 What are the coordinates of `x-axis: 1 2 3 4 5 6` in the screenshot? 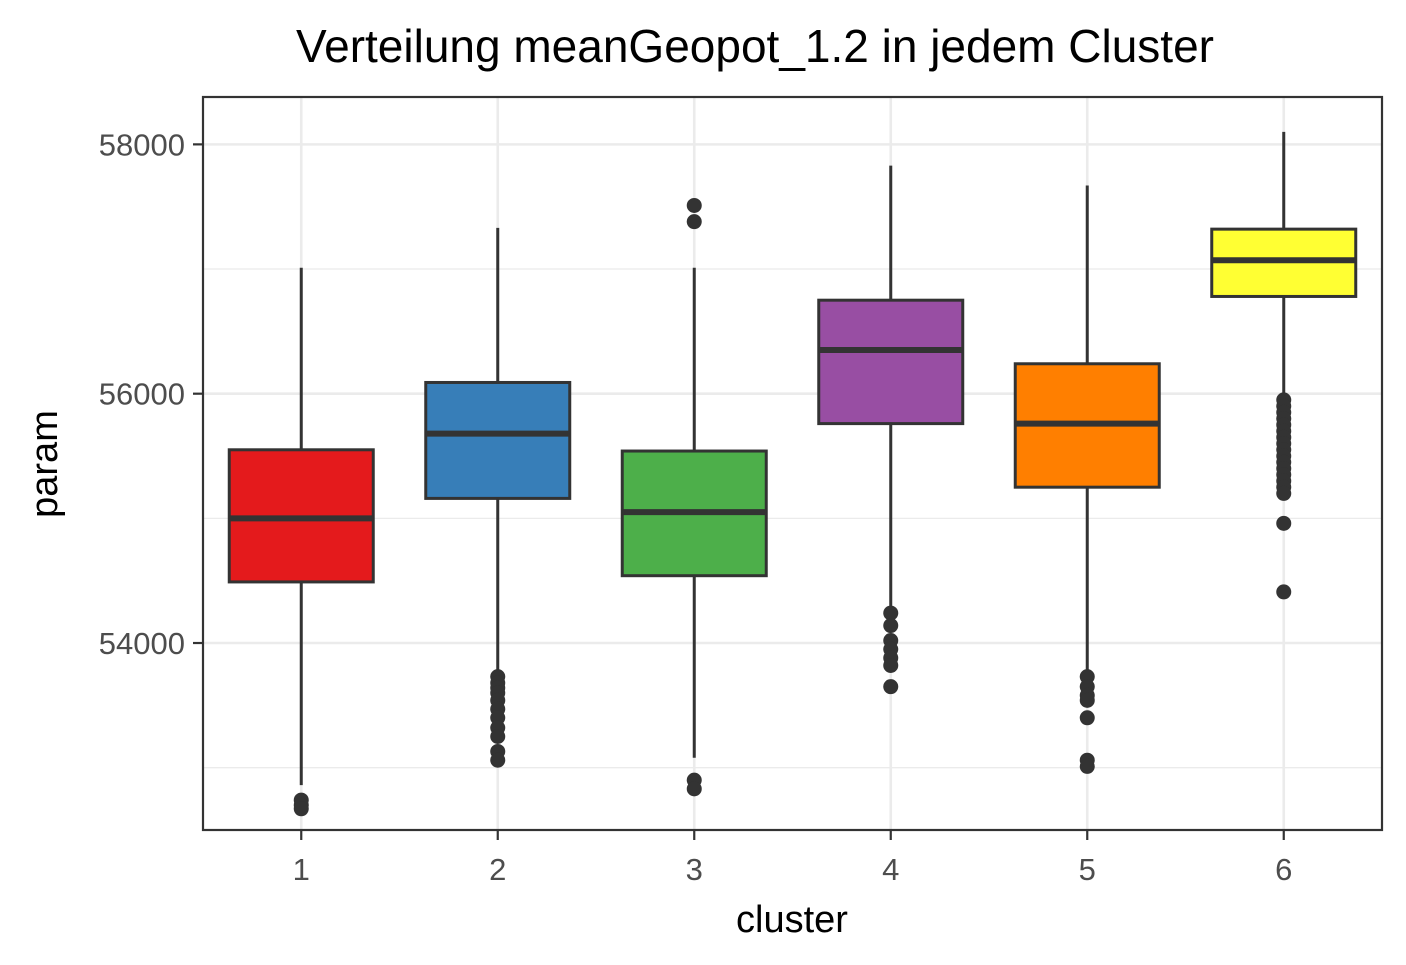 It's located at (792, 858).